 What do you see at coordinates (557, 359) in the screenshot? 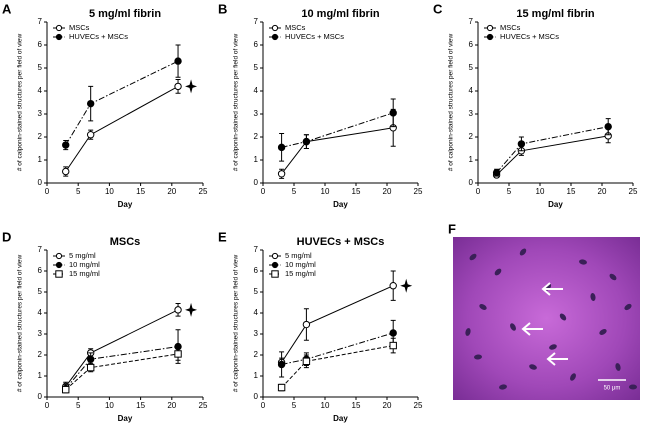
I see `arrow` at bounding box center [557, 359].